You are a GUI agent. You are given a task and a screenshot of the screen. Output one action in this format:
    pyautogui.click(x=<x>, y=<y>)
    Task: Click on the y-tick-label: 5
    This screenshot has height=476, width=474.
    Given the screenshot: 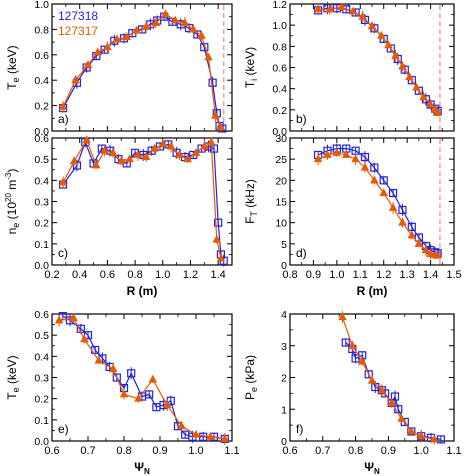 What is the action you would take?
    pyautogui.click(x=284, y=245)
    